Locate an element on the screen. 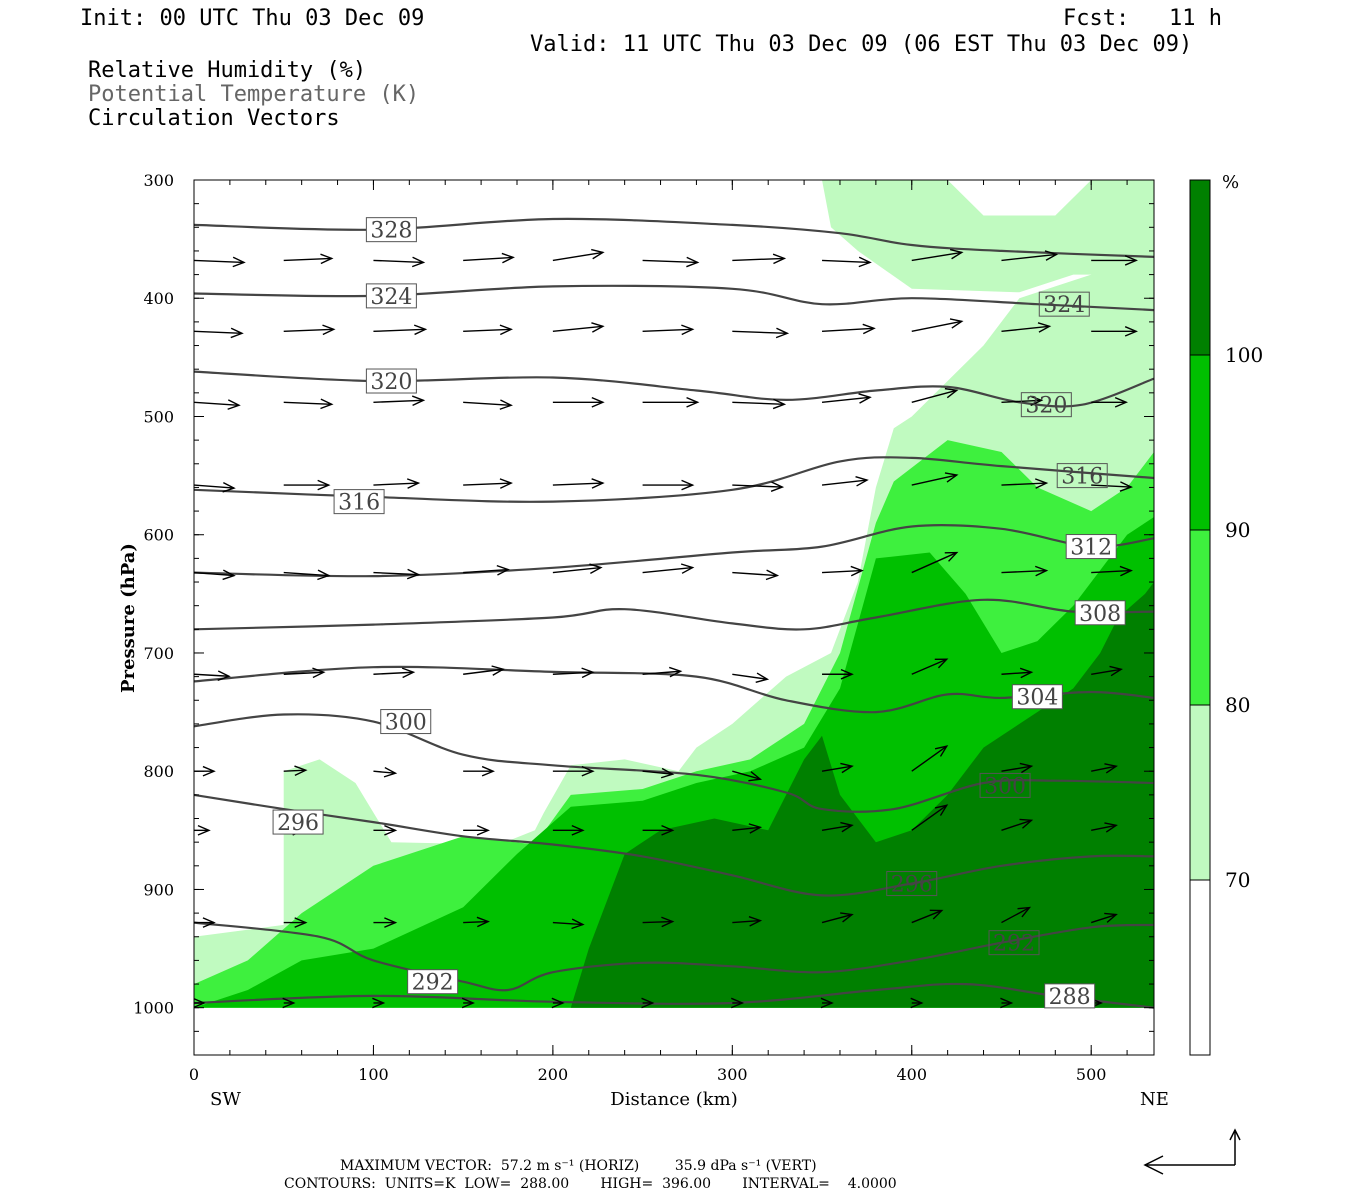 This screenshot has width=1350, height=1200. y-axis-title: Pressure (hPa) is located at coordinates (128, 618).